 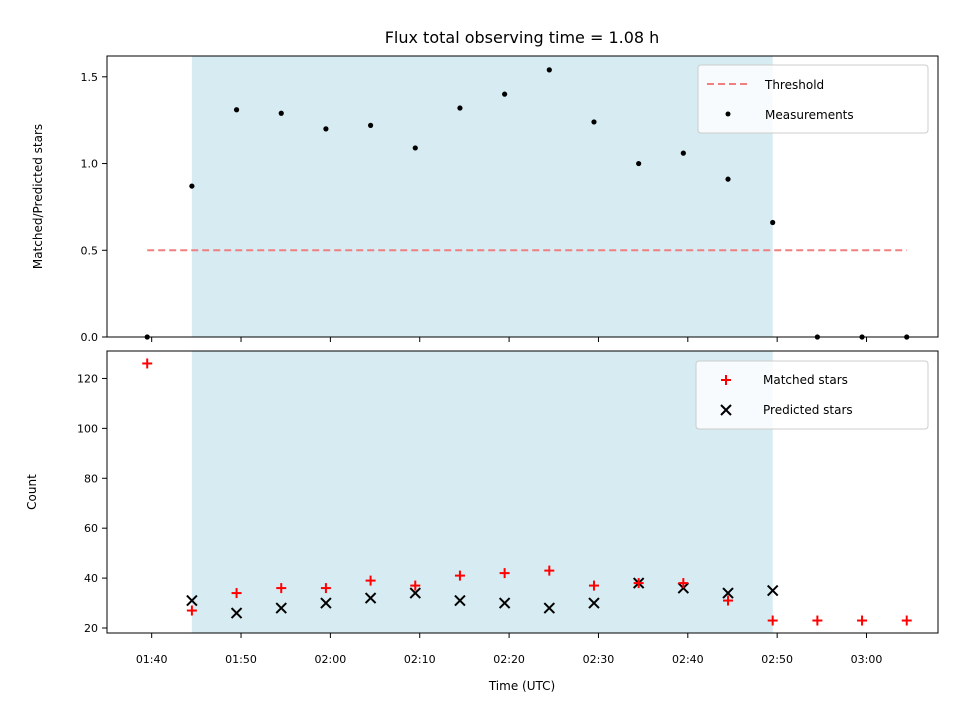 What do you see at coordinates (241, 659) in the screenshot?
I see `x-tick-label: 01:50` at bounding box center [241, 659].